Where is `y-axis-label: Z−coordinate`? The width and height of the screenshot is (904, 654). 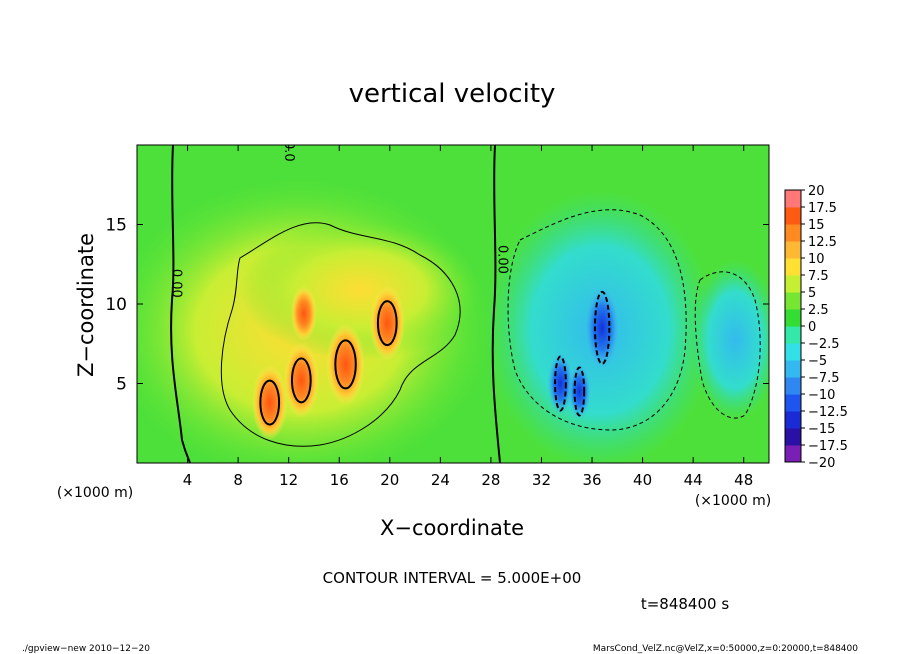 y-axis-label: Z−coordinate is located at coordinates (86, 305).